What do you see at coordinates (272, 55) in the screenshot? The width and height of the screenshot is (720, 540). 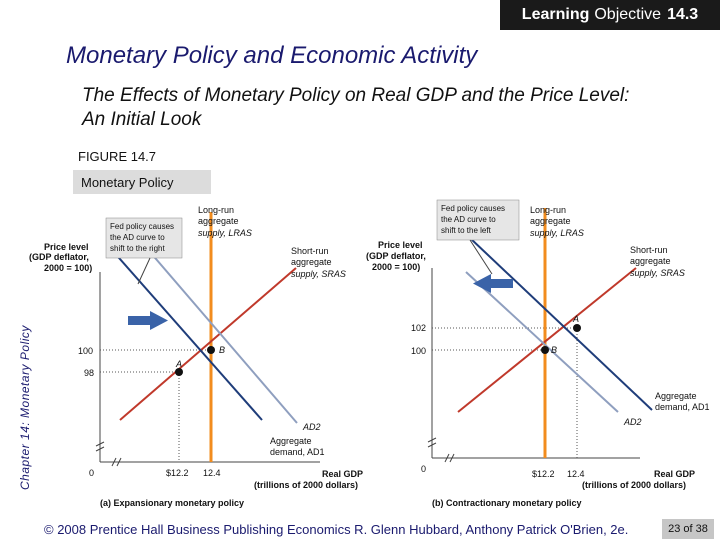 I see `slide-title: Monetary Policy and Economic Activity` at bounding box center [272, 55].